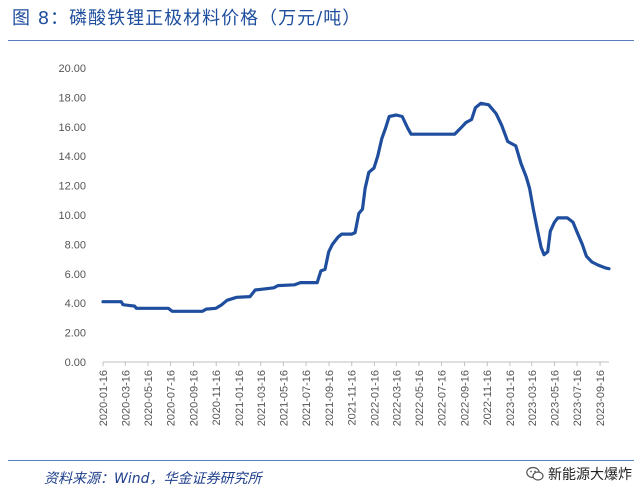 Image resolution: width=640 pixels, height=498 pixels. Describe the element at coordinates (149, 398) in the screenshot. I see `x-tick-label: 2020-05-16` at that location.